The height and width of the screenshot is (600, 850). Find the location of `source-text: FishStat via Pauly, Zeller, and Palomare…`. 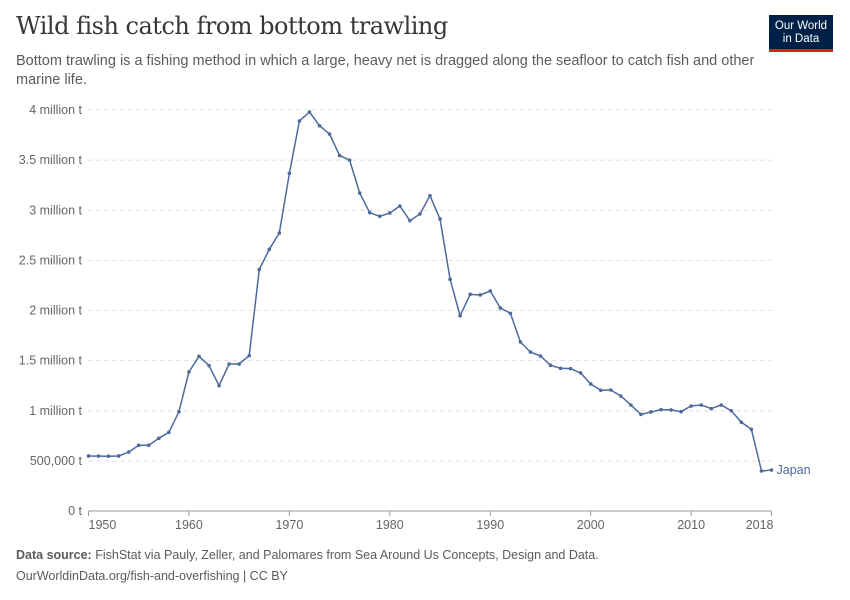

source-text: FishStat via Pauly, Zeller, and Palomare… is located at coordinates (347, 555).